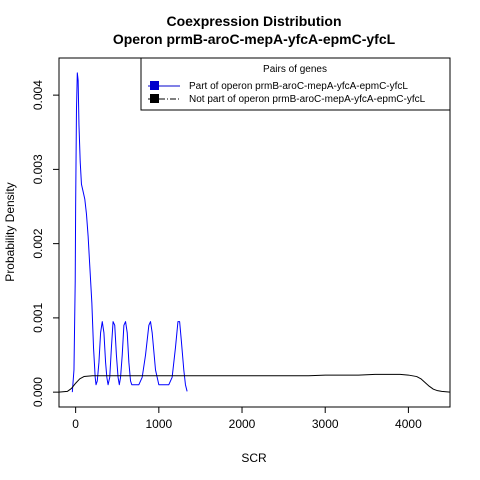 The image size is (480, 480). Describe the element at coordinates (38, 243) in the screenshot. I see `y-tick-label: 0.002` at that location.